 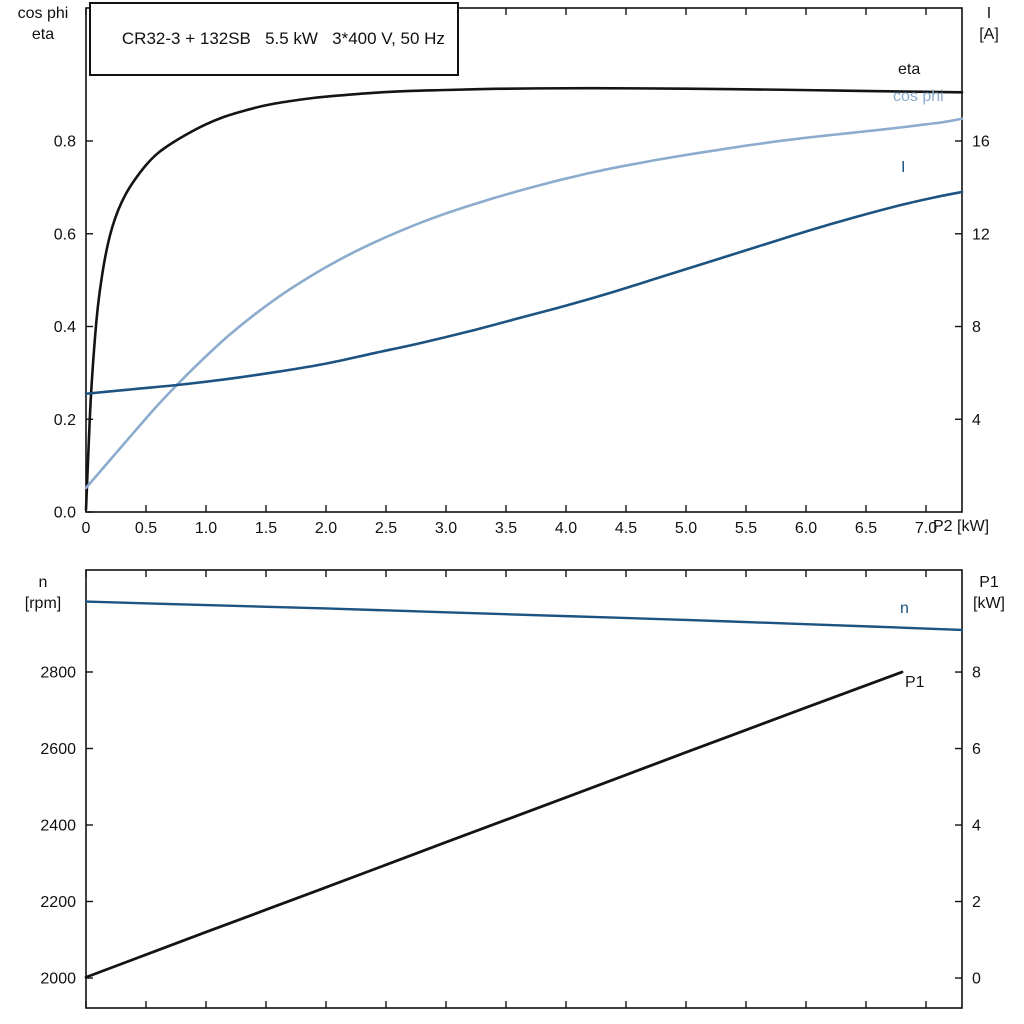 What do you see at coordinates (43, 34) in the screenshot?
I see `eta-axis-label: eta` at bounding box center [43, 34].